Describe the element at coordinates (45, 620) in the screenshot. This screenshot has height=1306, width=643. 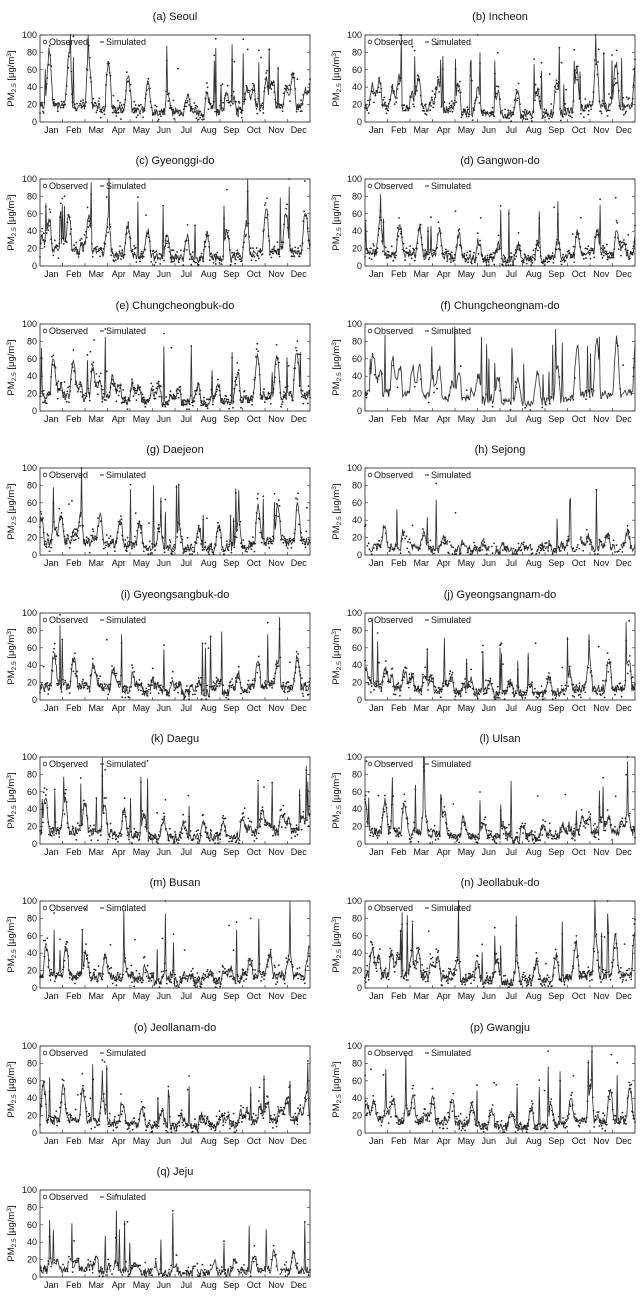
I see `legend-observed-marker` at that location.